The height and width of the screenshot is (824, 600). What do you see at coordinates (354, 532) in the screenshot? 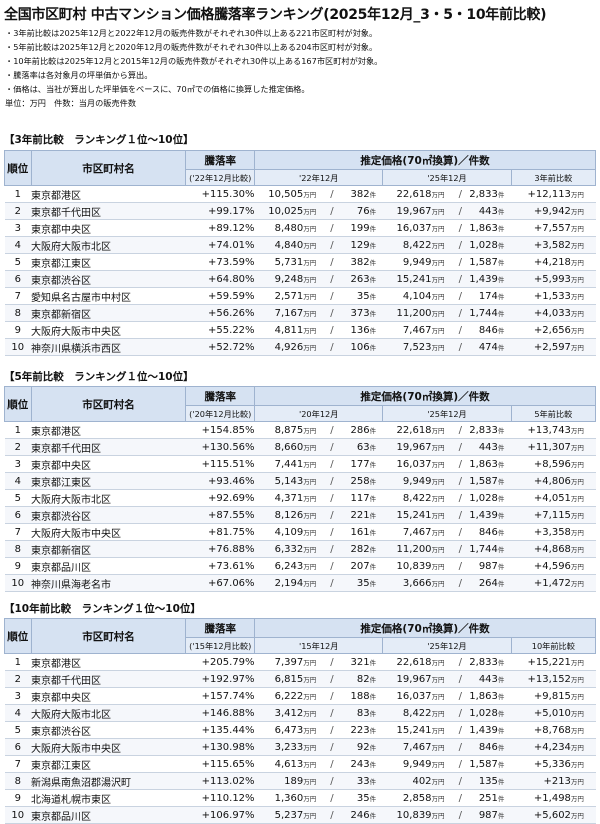
I see `past-count-cell: 161` at bounding box center [354, 532].